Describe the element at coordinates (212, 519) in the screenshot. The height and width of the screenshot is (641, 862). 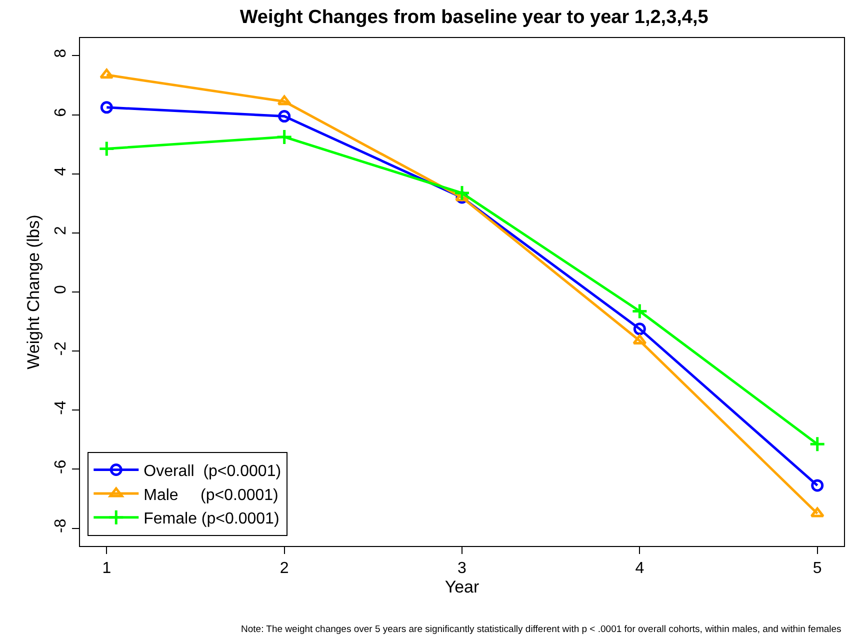
I see `legend-label: Female (p<0.0001)` at that location.